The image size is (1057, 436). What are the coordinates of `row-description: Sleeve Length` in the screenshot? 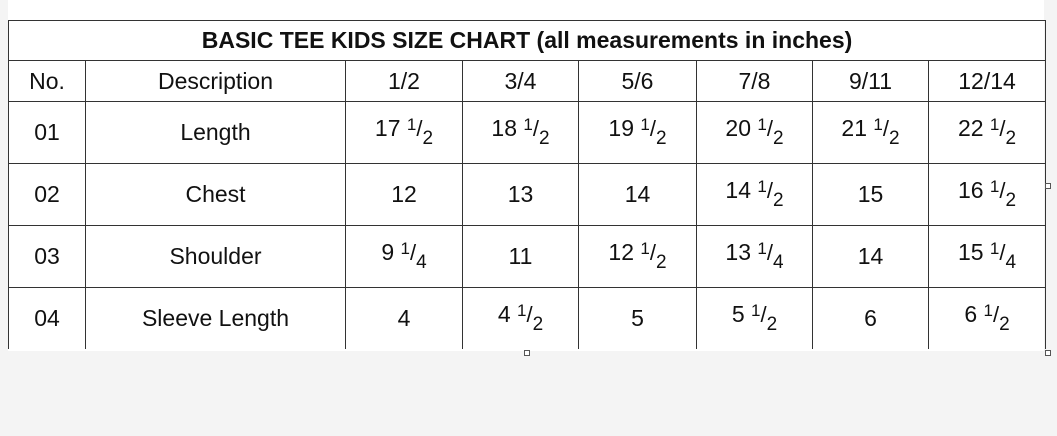 It's located at (215, 318).